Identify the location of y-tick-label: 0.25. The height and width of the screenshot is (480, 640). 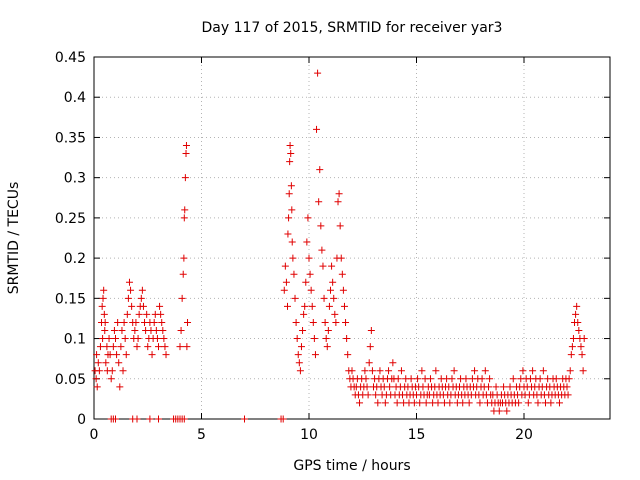
(70, 219).